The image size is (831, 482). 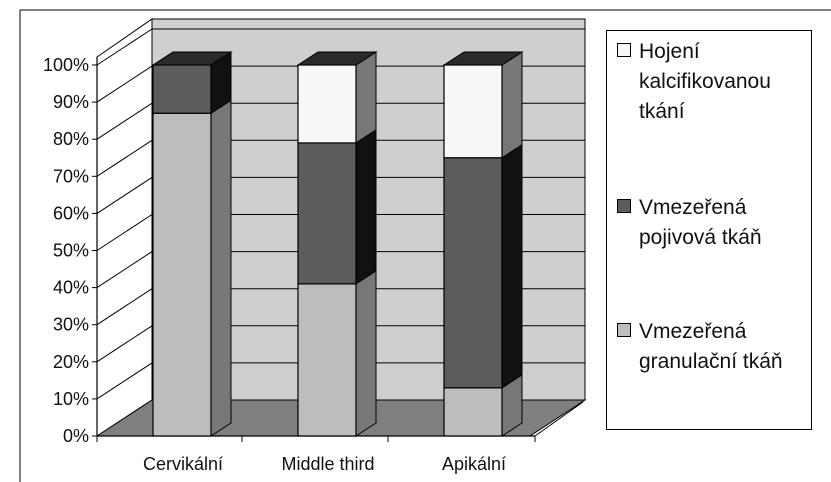 What do you see at coordinates (711, 346) in the screenshot?
I see `legend-label-granulation: Vmezeřená granulační tkáň` at bounding box center [711, 346].